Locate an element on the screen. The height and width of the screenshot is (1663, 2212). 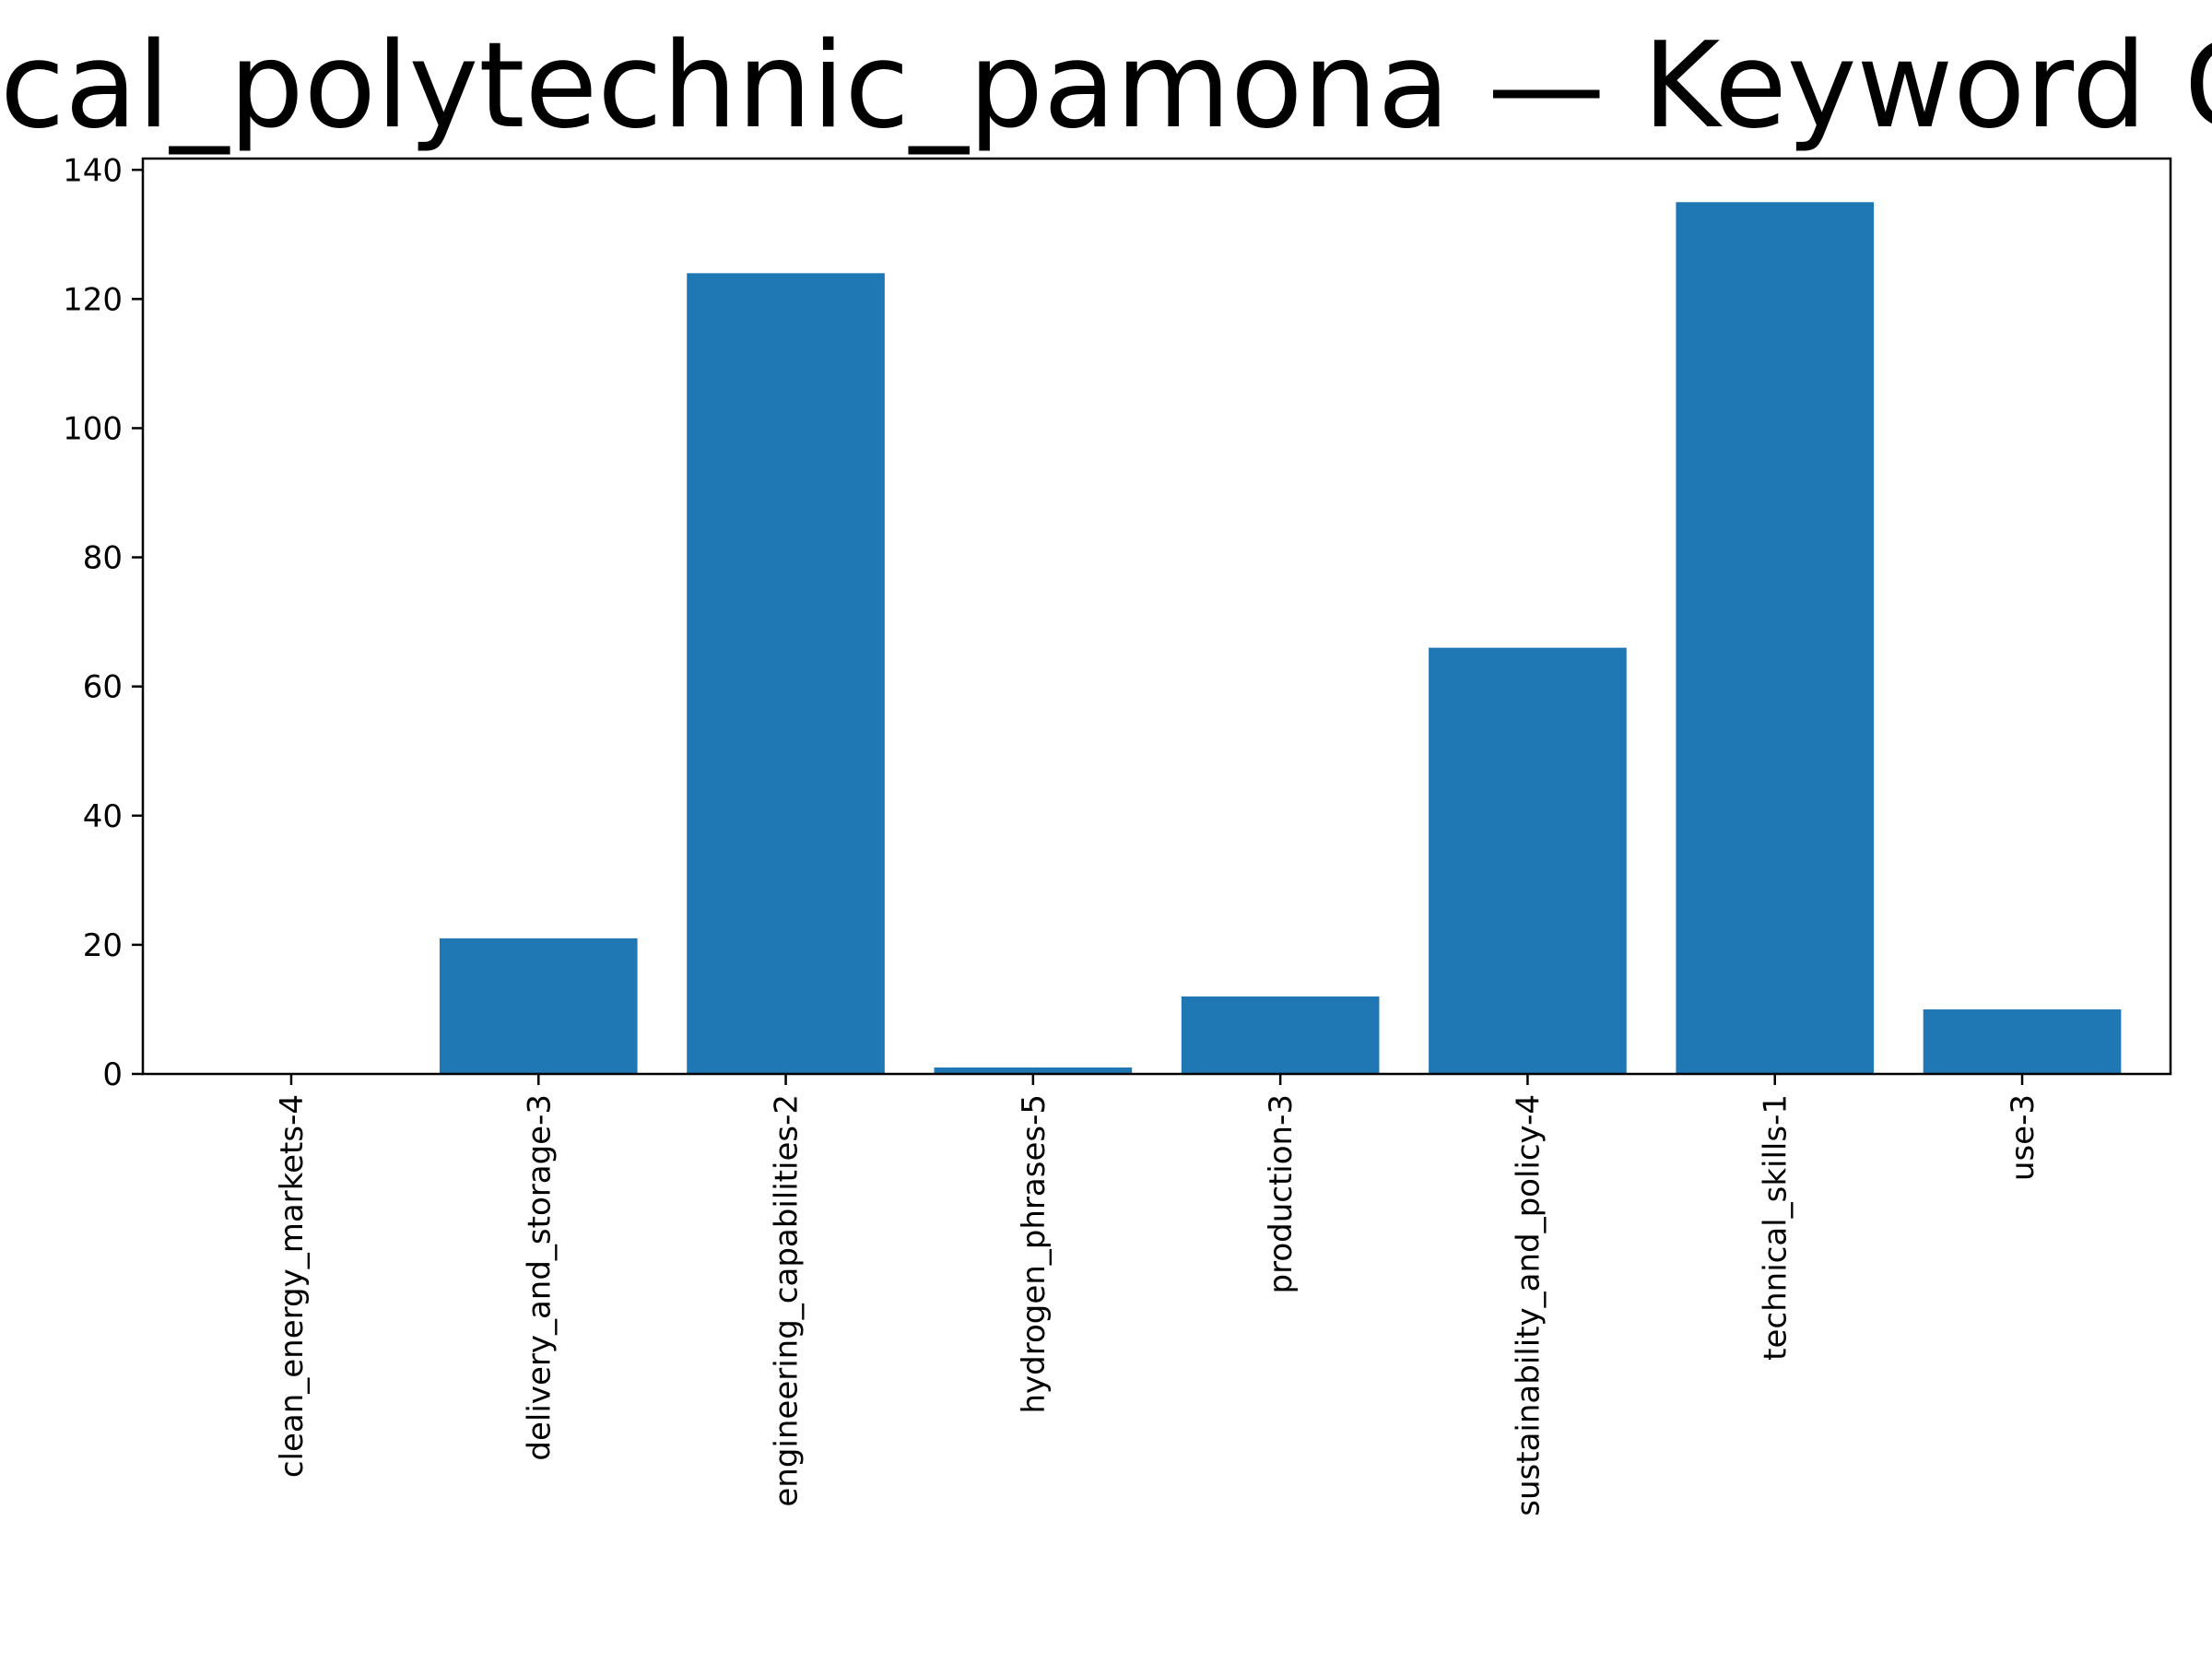
y-tick-label: 140 is located at coordinates (93, 170).